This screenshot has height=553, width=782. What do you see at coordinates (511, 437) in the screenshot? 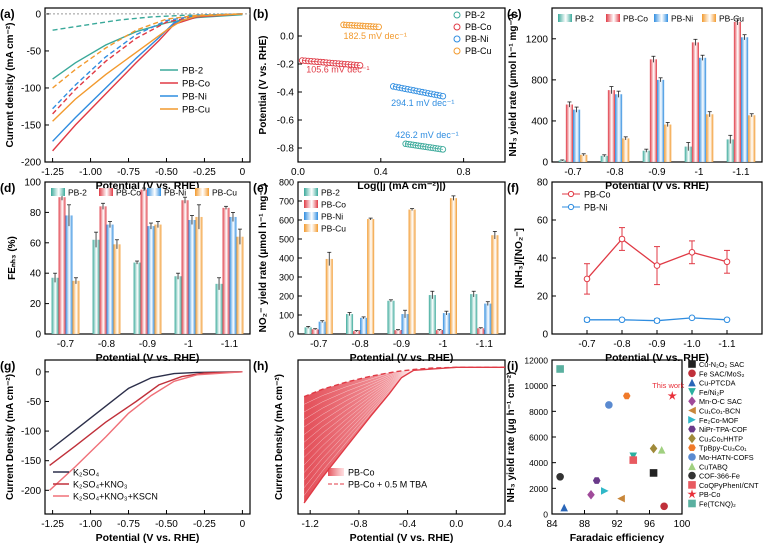
I see `i-ylabel: NH₃ yield rate (μg h⁻¹ cm⁻²)` at bounding box center [511, 437].